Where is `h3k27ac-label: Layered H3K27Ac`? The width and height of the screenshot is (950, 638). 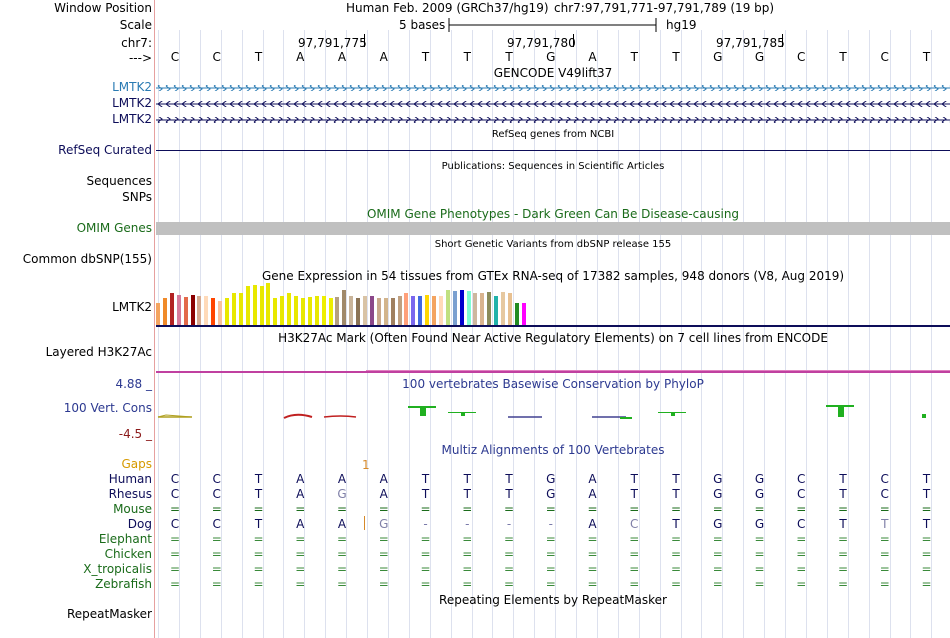
h3k27ac-label: Layered H3K27Ac is located at coordinates (98, 352).